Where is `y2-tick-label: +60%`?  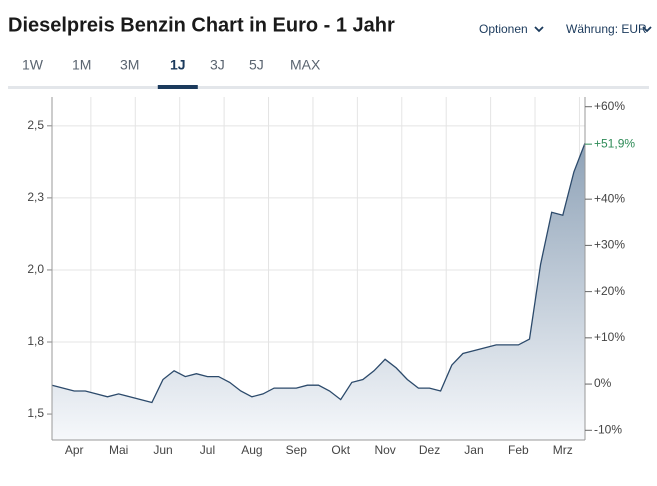 y2-tick-label: +60% is located at coordinates (609, 106).